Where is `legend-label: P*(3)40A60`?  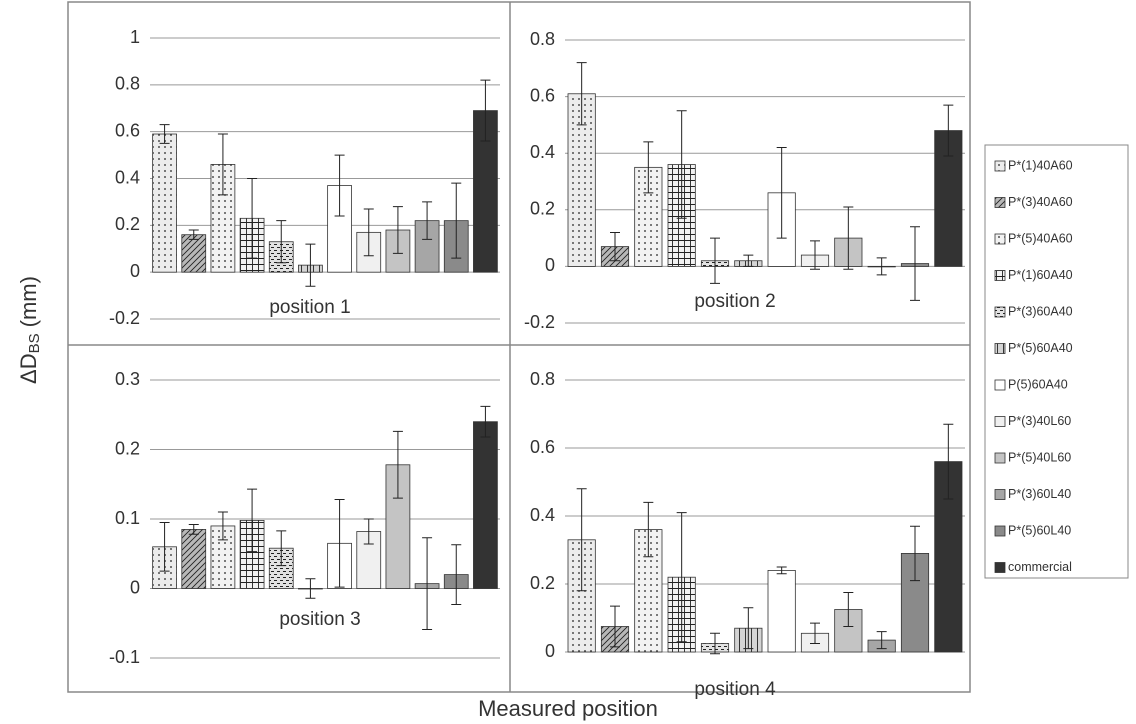 legend-label: P*(3)40A60 is located at coordinates (1040, 202).